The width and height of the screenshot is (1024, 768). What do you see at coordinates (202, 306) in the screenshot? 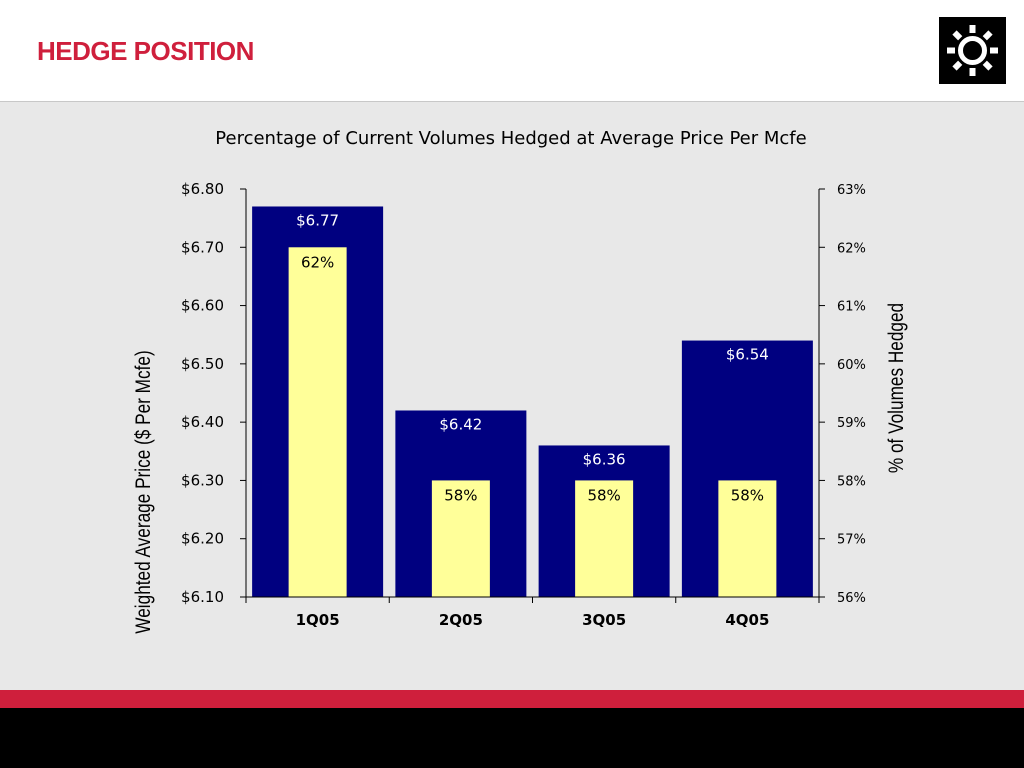
I see `y-tick-label: $6.60` at bounding box center [202, 306].